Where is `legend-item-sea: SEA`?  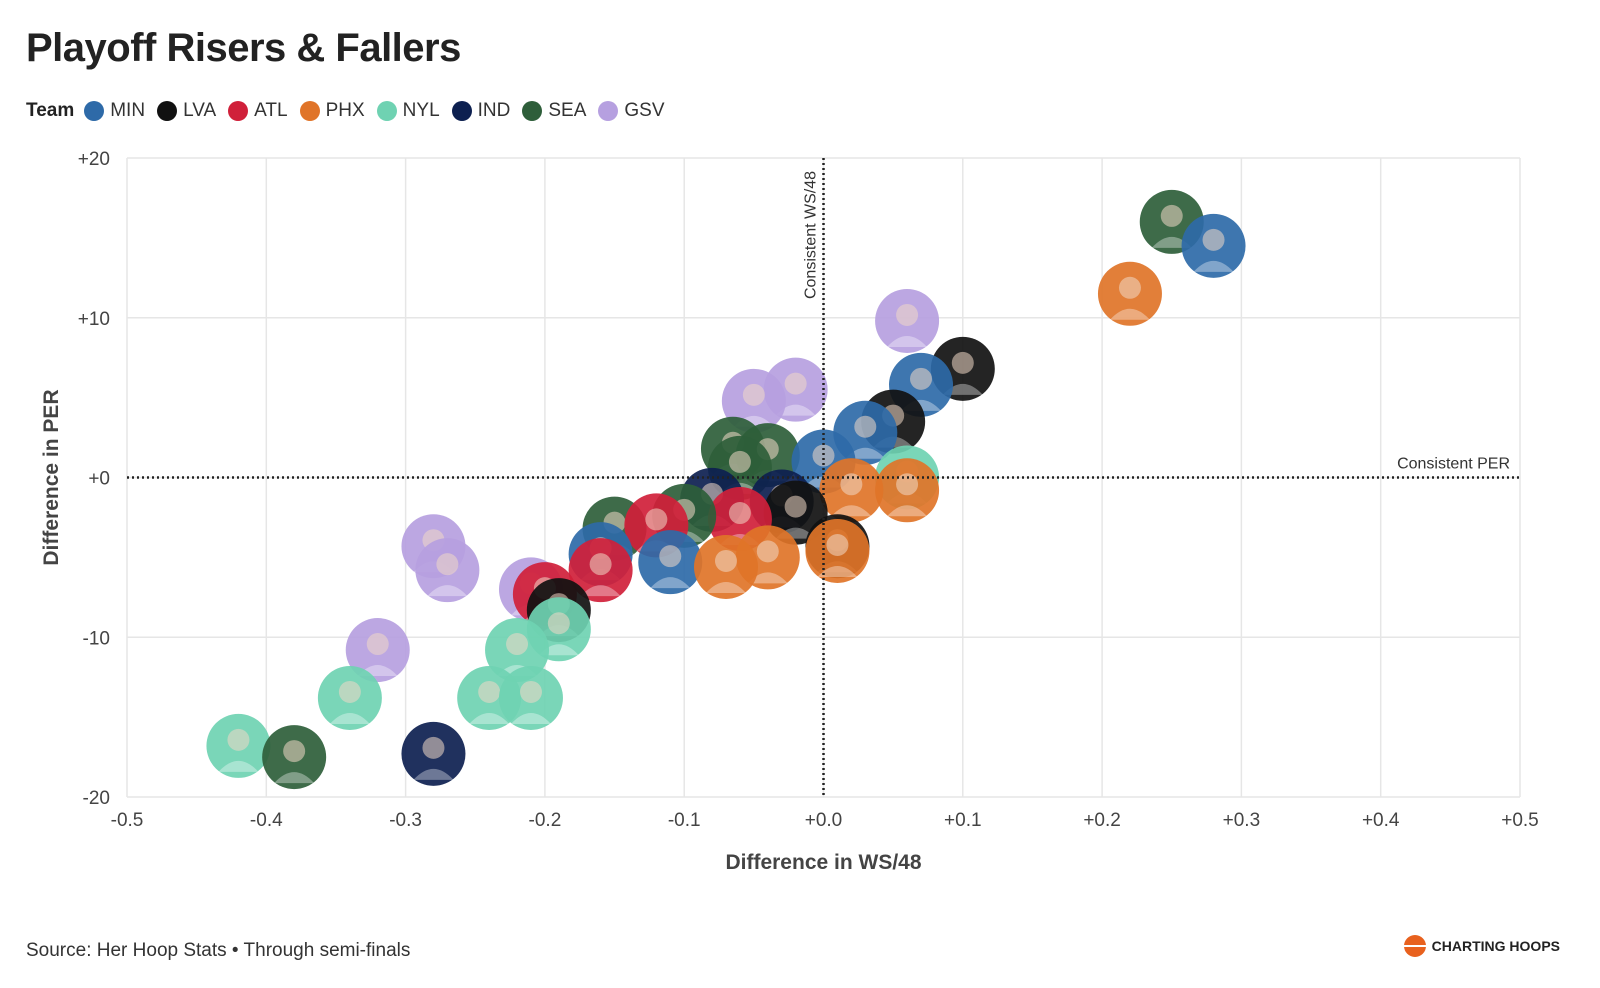
legend-item-sea: SEA is located at coordinates (554, 111).